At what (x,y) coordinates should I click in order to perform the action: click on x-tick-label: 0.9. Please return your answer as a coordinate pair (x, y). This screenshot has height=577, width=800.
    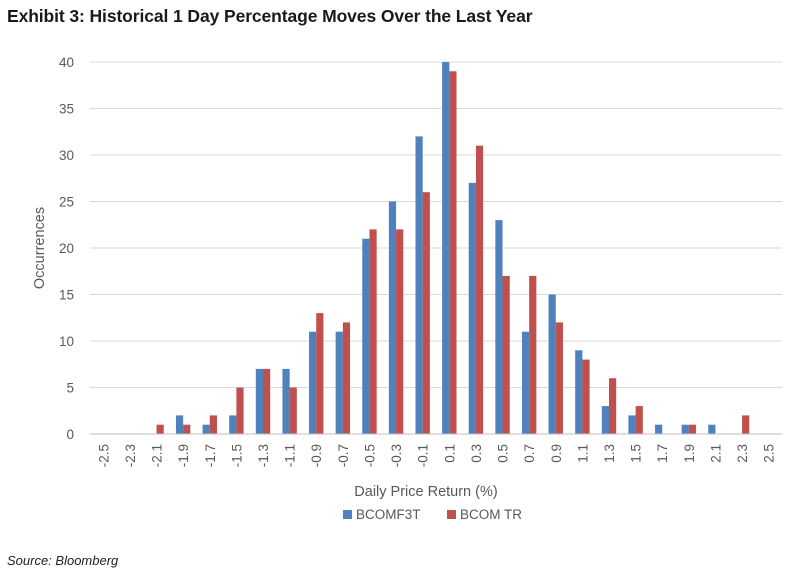
    Looking at the image, I should click on (556, 453).